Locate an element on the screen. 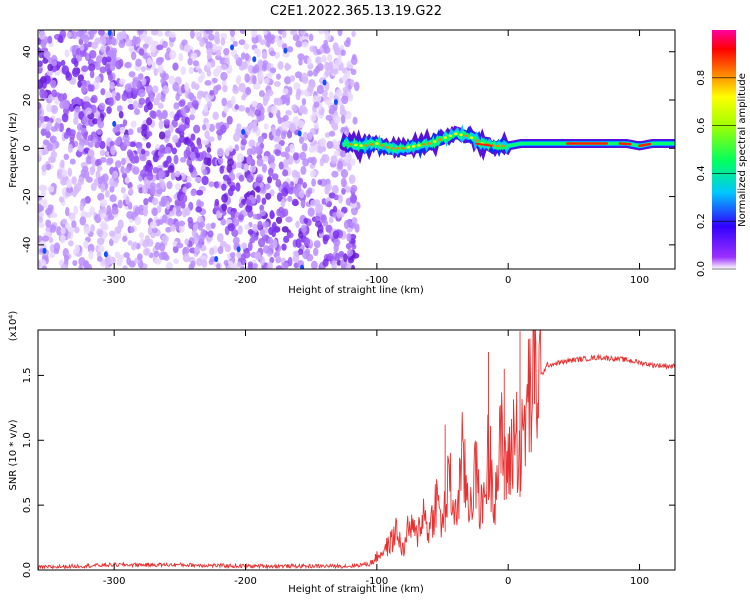 This screenshot has width=750, height=600. spectrogram-x-tick-label: 100 is located at coordinates (639, 280).